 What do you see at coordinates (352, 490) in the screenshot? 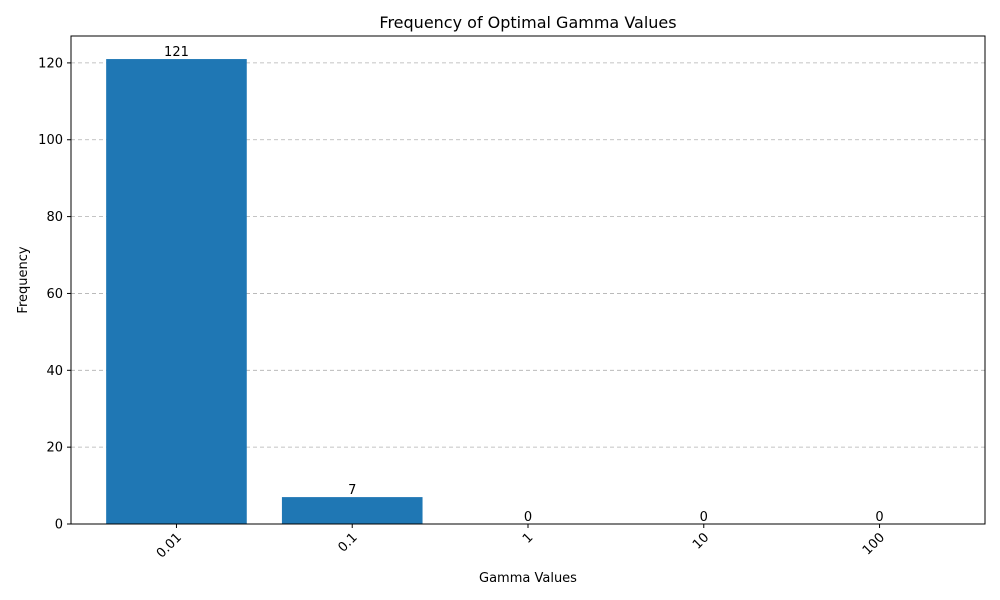
I see `data-label-0.1: 7` at bounding box center [352, 490].